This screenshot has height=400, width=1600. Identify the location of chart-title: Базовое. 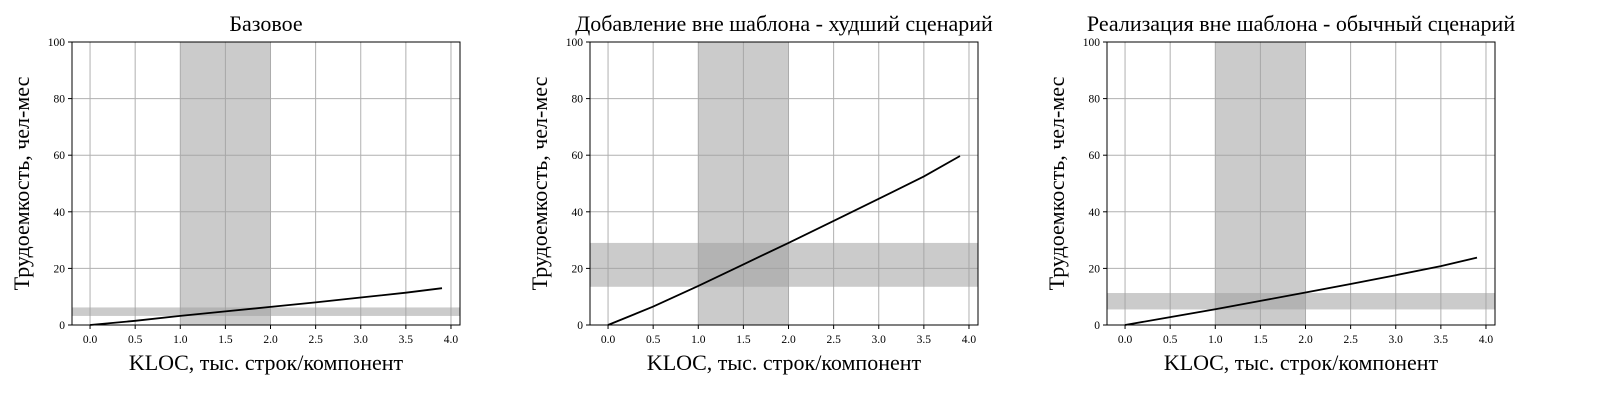
(265, 23).